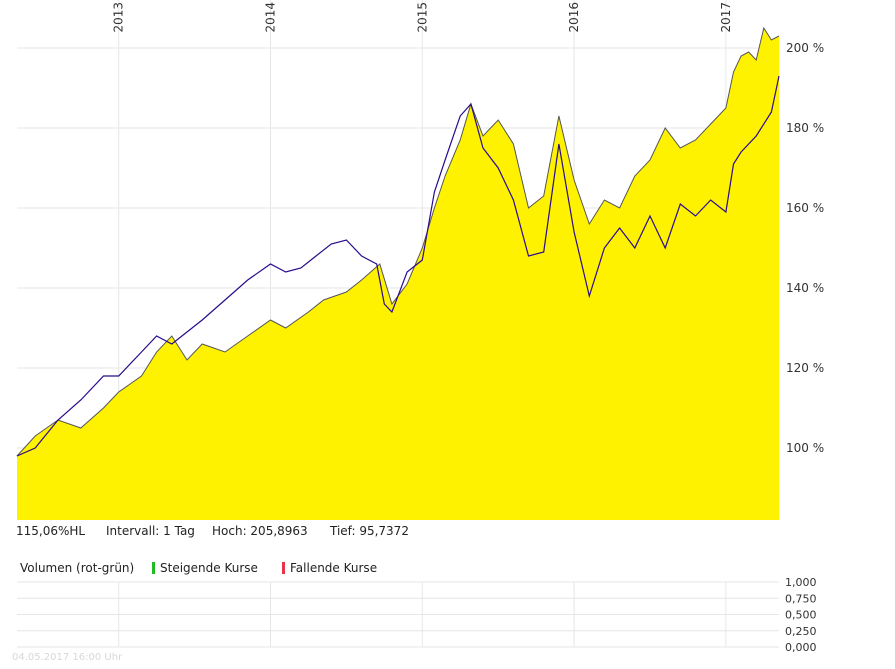 This screenshot has height=669, width=895. I want to click on volume-tick-label: 1,000, so click(801, 582).